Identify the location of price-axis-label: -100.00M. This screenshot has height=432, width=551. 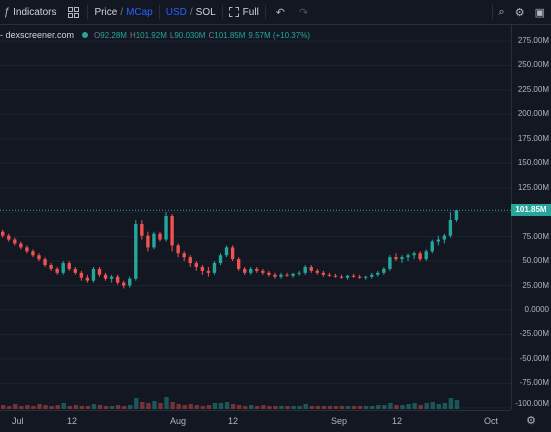
(532, 403).